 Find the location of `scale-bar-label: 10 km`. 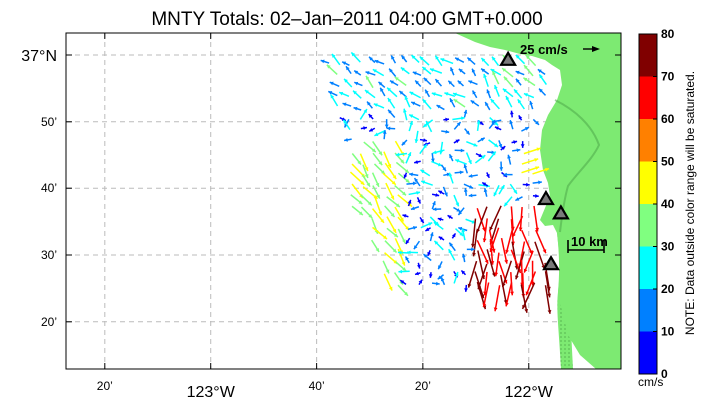

scale-bar-label: 10 km is located at coordinates (589, 241).